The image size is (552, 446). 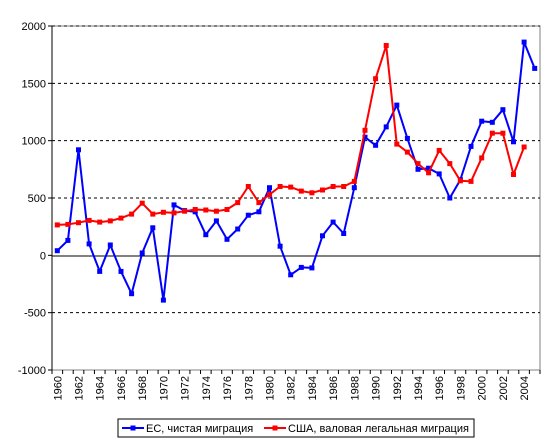 I want to click on legend-label-us: США, валовая легальная миграция, so click(x=378, y=429).